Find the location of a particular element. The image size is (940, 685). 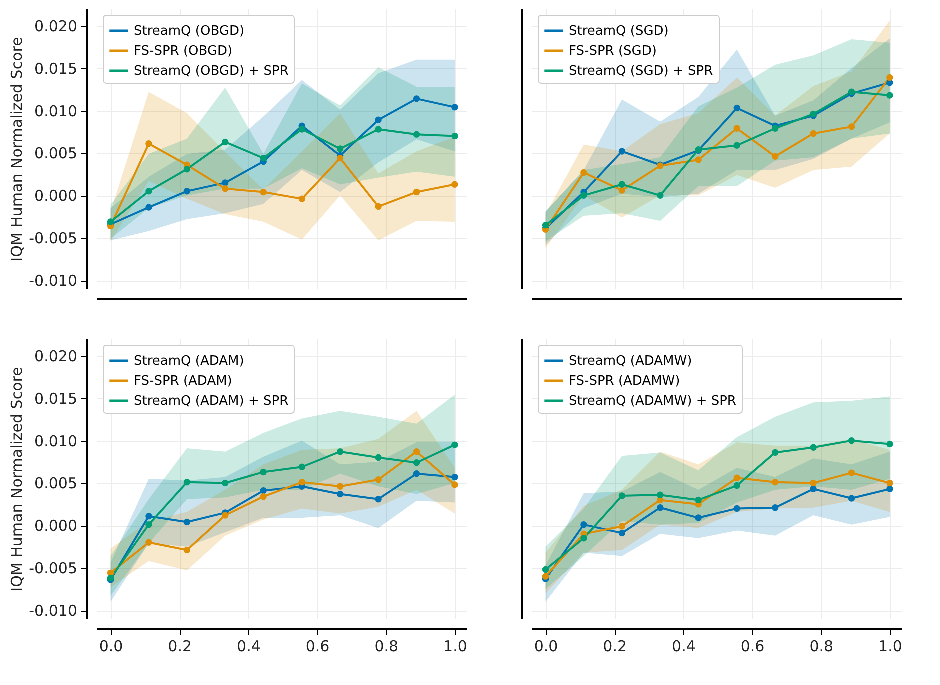

legend-label: FS-SPR (SGD) is located at coordinates (613, 51).